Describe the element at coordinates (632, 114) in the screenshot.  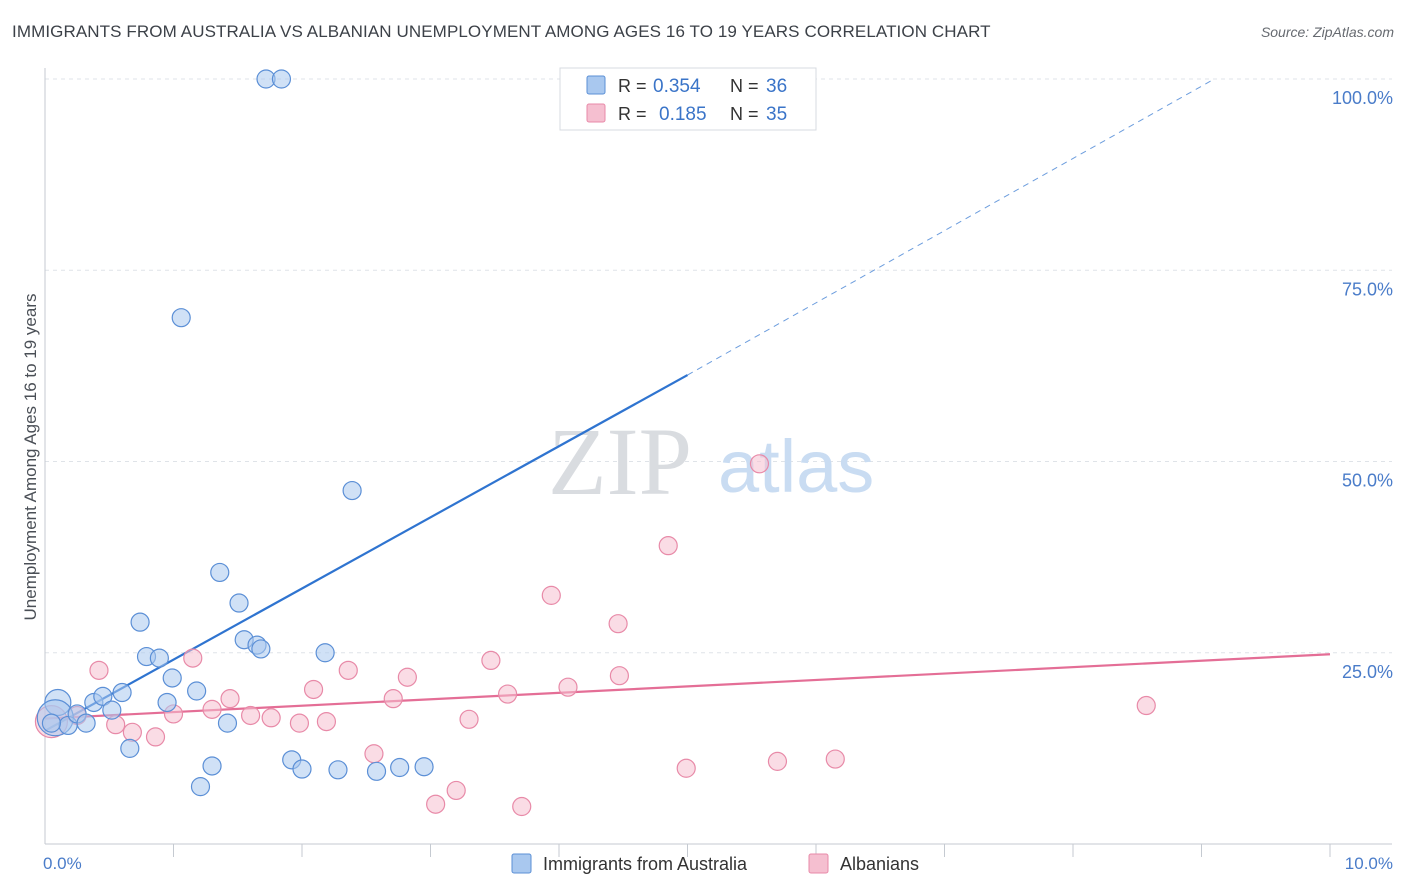
I see `legend-r-label-albanians: R =` at that location.